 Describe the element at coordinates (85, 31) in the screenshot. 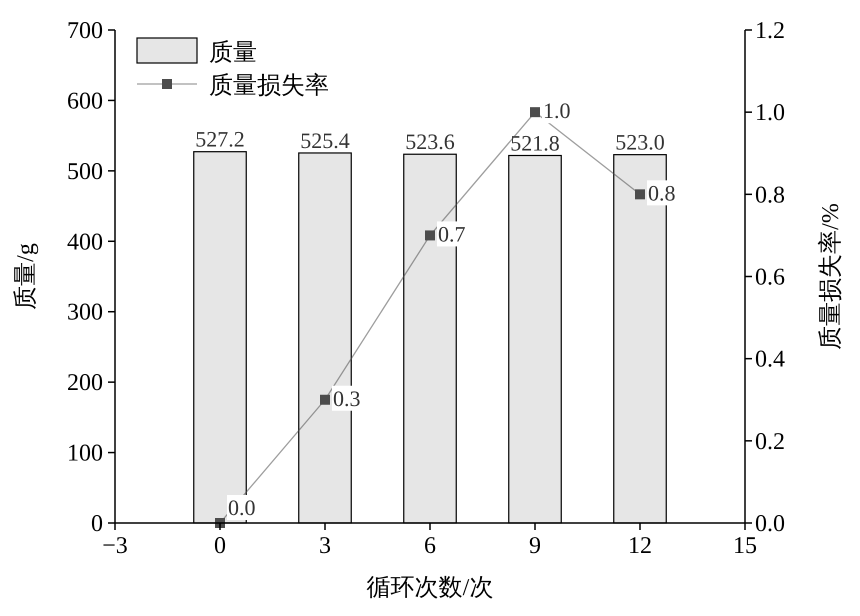

I see `y-tick-label: 700` at that location.